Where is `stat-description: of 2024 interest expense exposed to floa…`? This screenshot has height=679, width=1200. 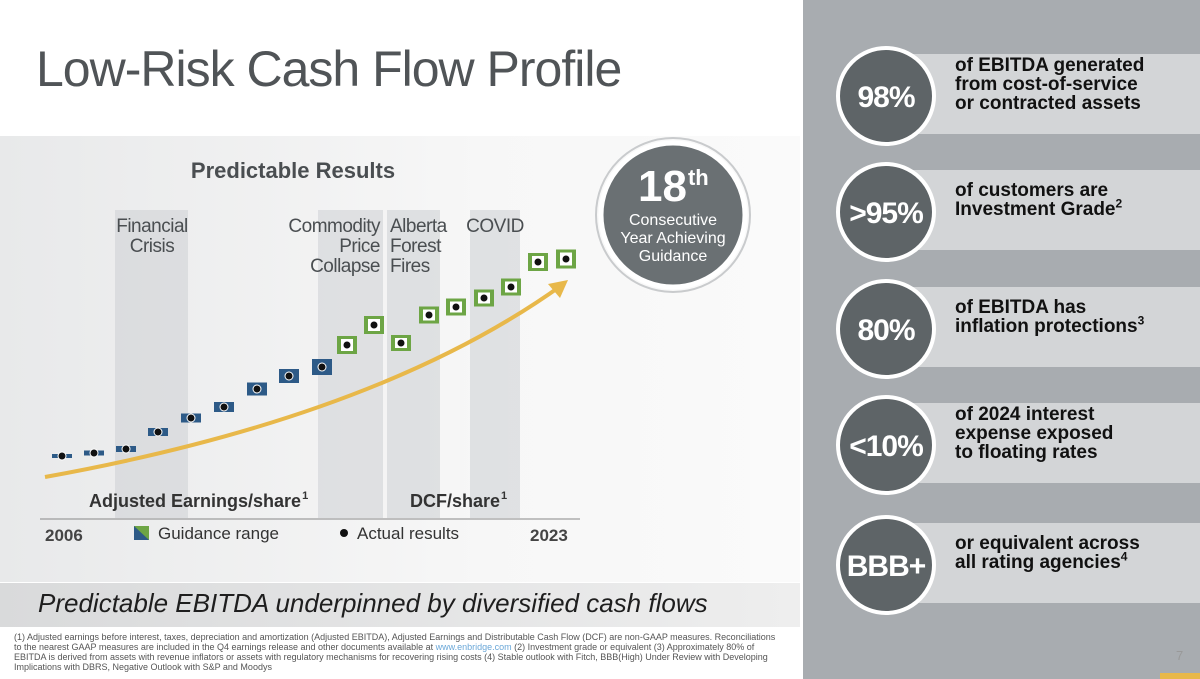
stat-description: of 2024 interest expense exposed to floa… is located at coordinates (1034, 433).